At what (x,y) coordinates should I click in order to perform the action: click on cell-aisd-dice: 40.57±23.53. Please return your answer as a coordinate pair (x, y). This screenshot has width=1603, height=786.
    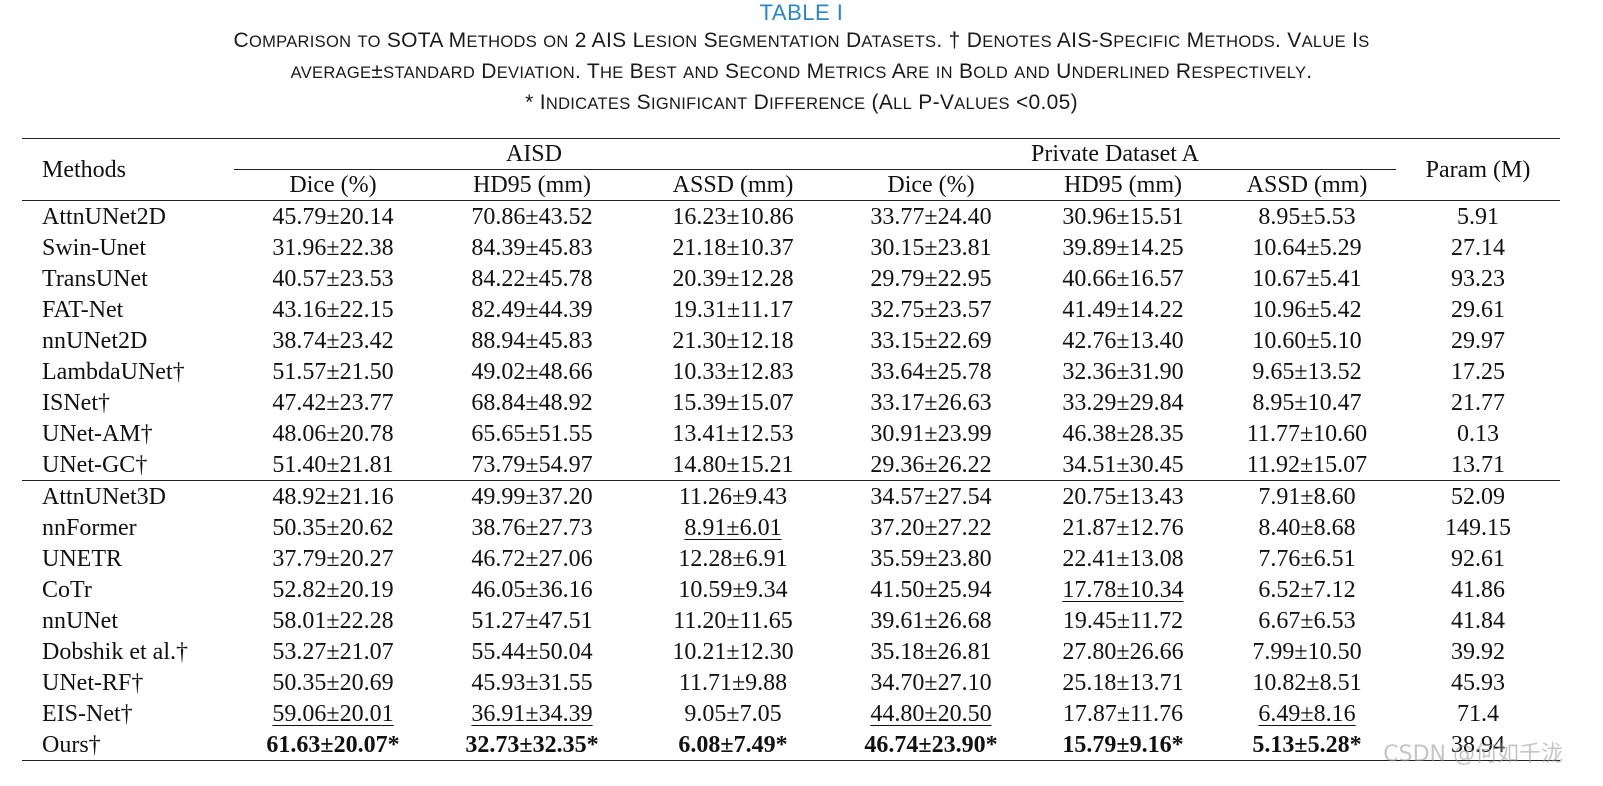
    Looking at the image, I should click on (333, 278).